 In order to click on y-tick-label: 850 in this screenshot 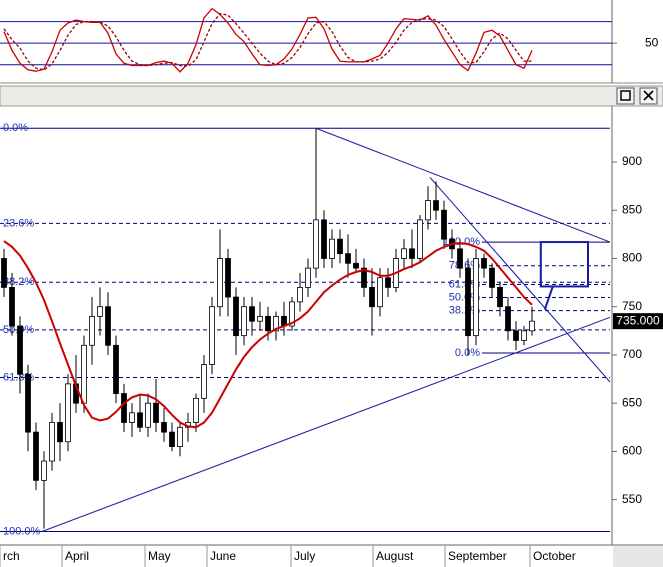, I will do `click(632, 209)`.